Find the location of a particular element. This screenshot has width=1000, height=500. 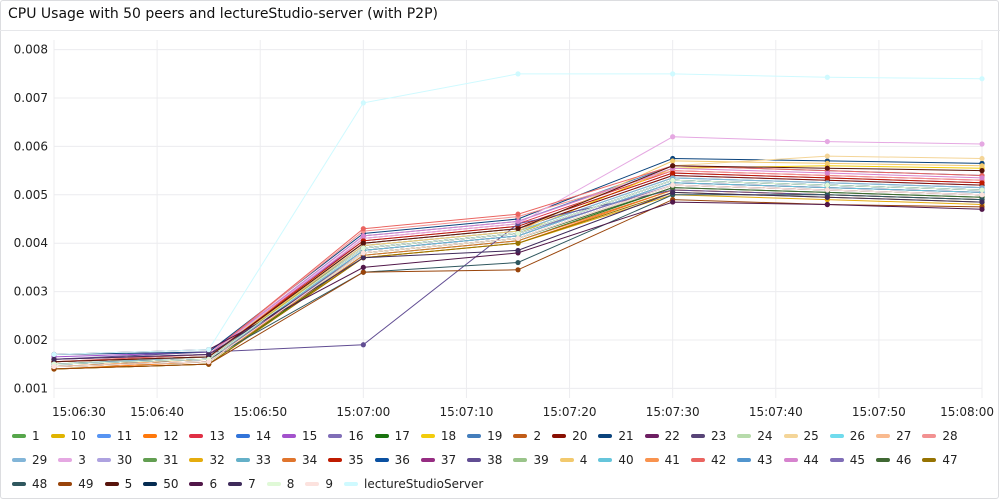

legend-item-48: 48 is located at coordinates (29, 484).